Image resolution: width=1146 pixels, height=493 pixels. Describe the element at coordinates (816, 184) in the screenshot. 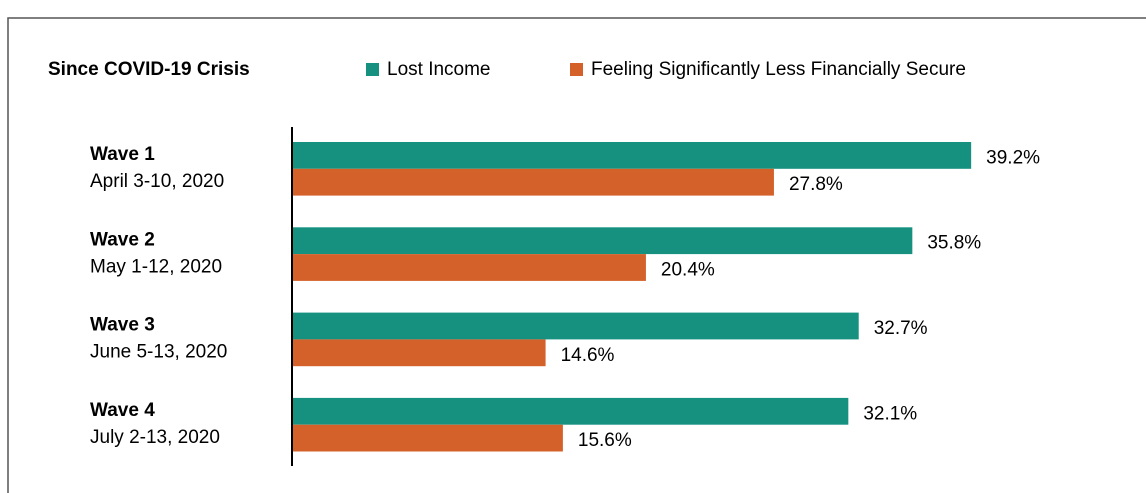

I see `value-label: 27.8%` at that location.